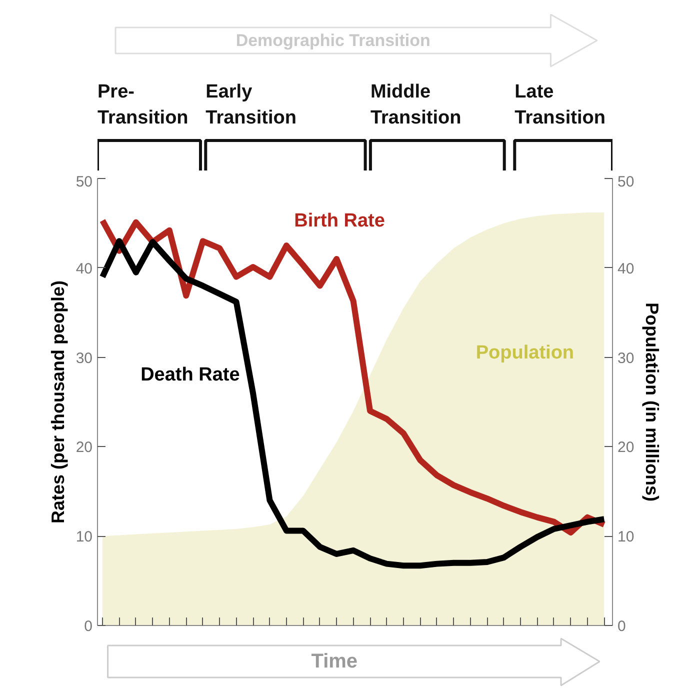 The height and width of the screenshot is (696, 686). What do you see at coordinates (84, 447) in the screenshot?
I see `y-tick-label: 20` at bounding box center [84, 447].